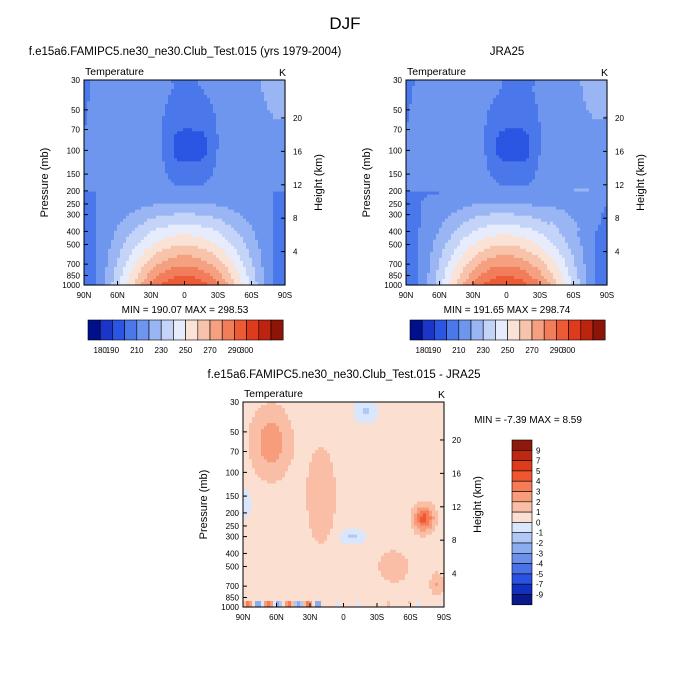 Image resolution: width=691 pixels, height=690 pixels. What do you see at coordinates (71, 285) in the screenshot?
I see `pressure-tick-label: 1000` at bounding box center [71, 285].